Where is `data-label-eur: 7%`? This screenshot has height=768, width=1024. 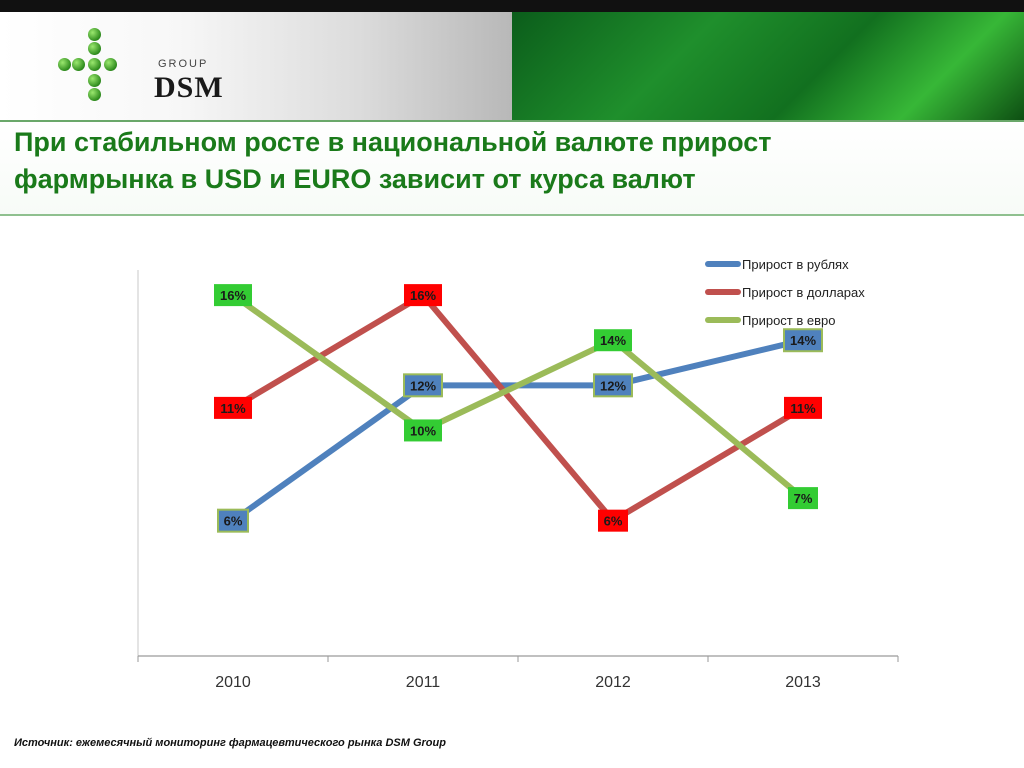
data-label-eur: 7% is located at coordinates (803, 498).